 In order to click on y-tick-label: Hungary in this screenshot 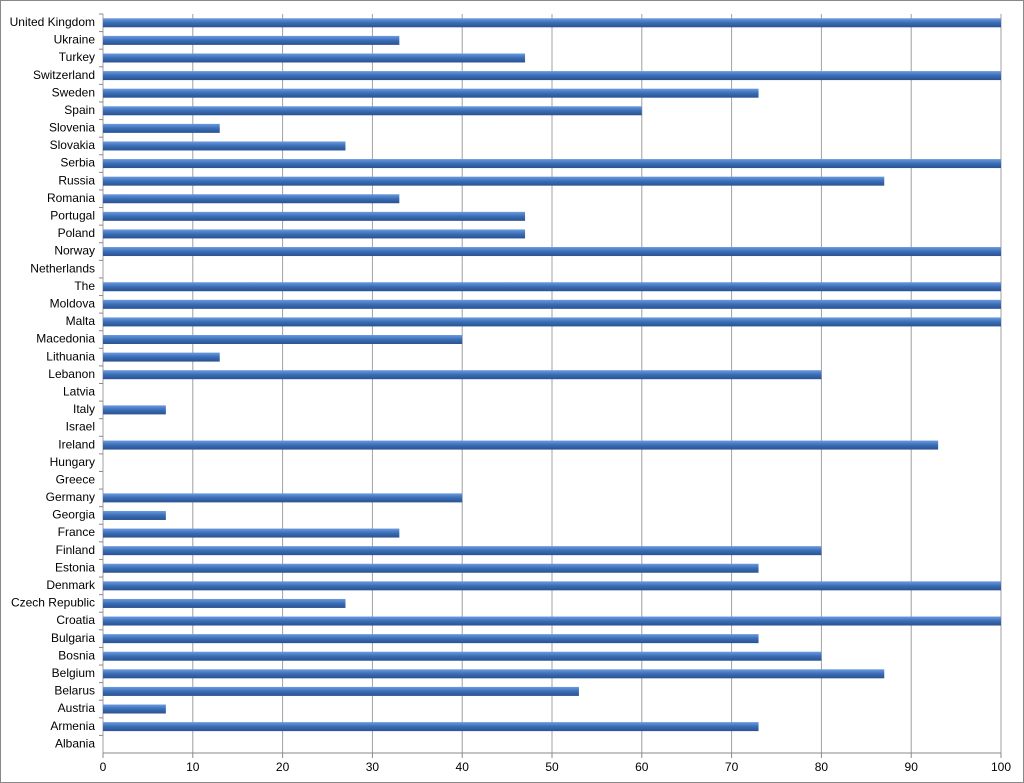, I will do `click(72, 462)`.